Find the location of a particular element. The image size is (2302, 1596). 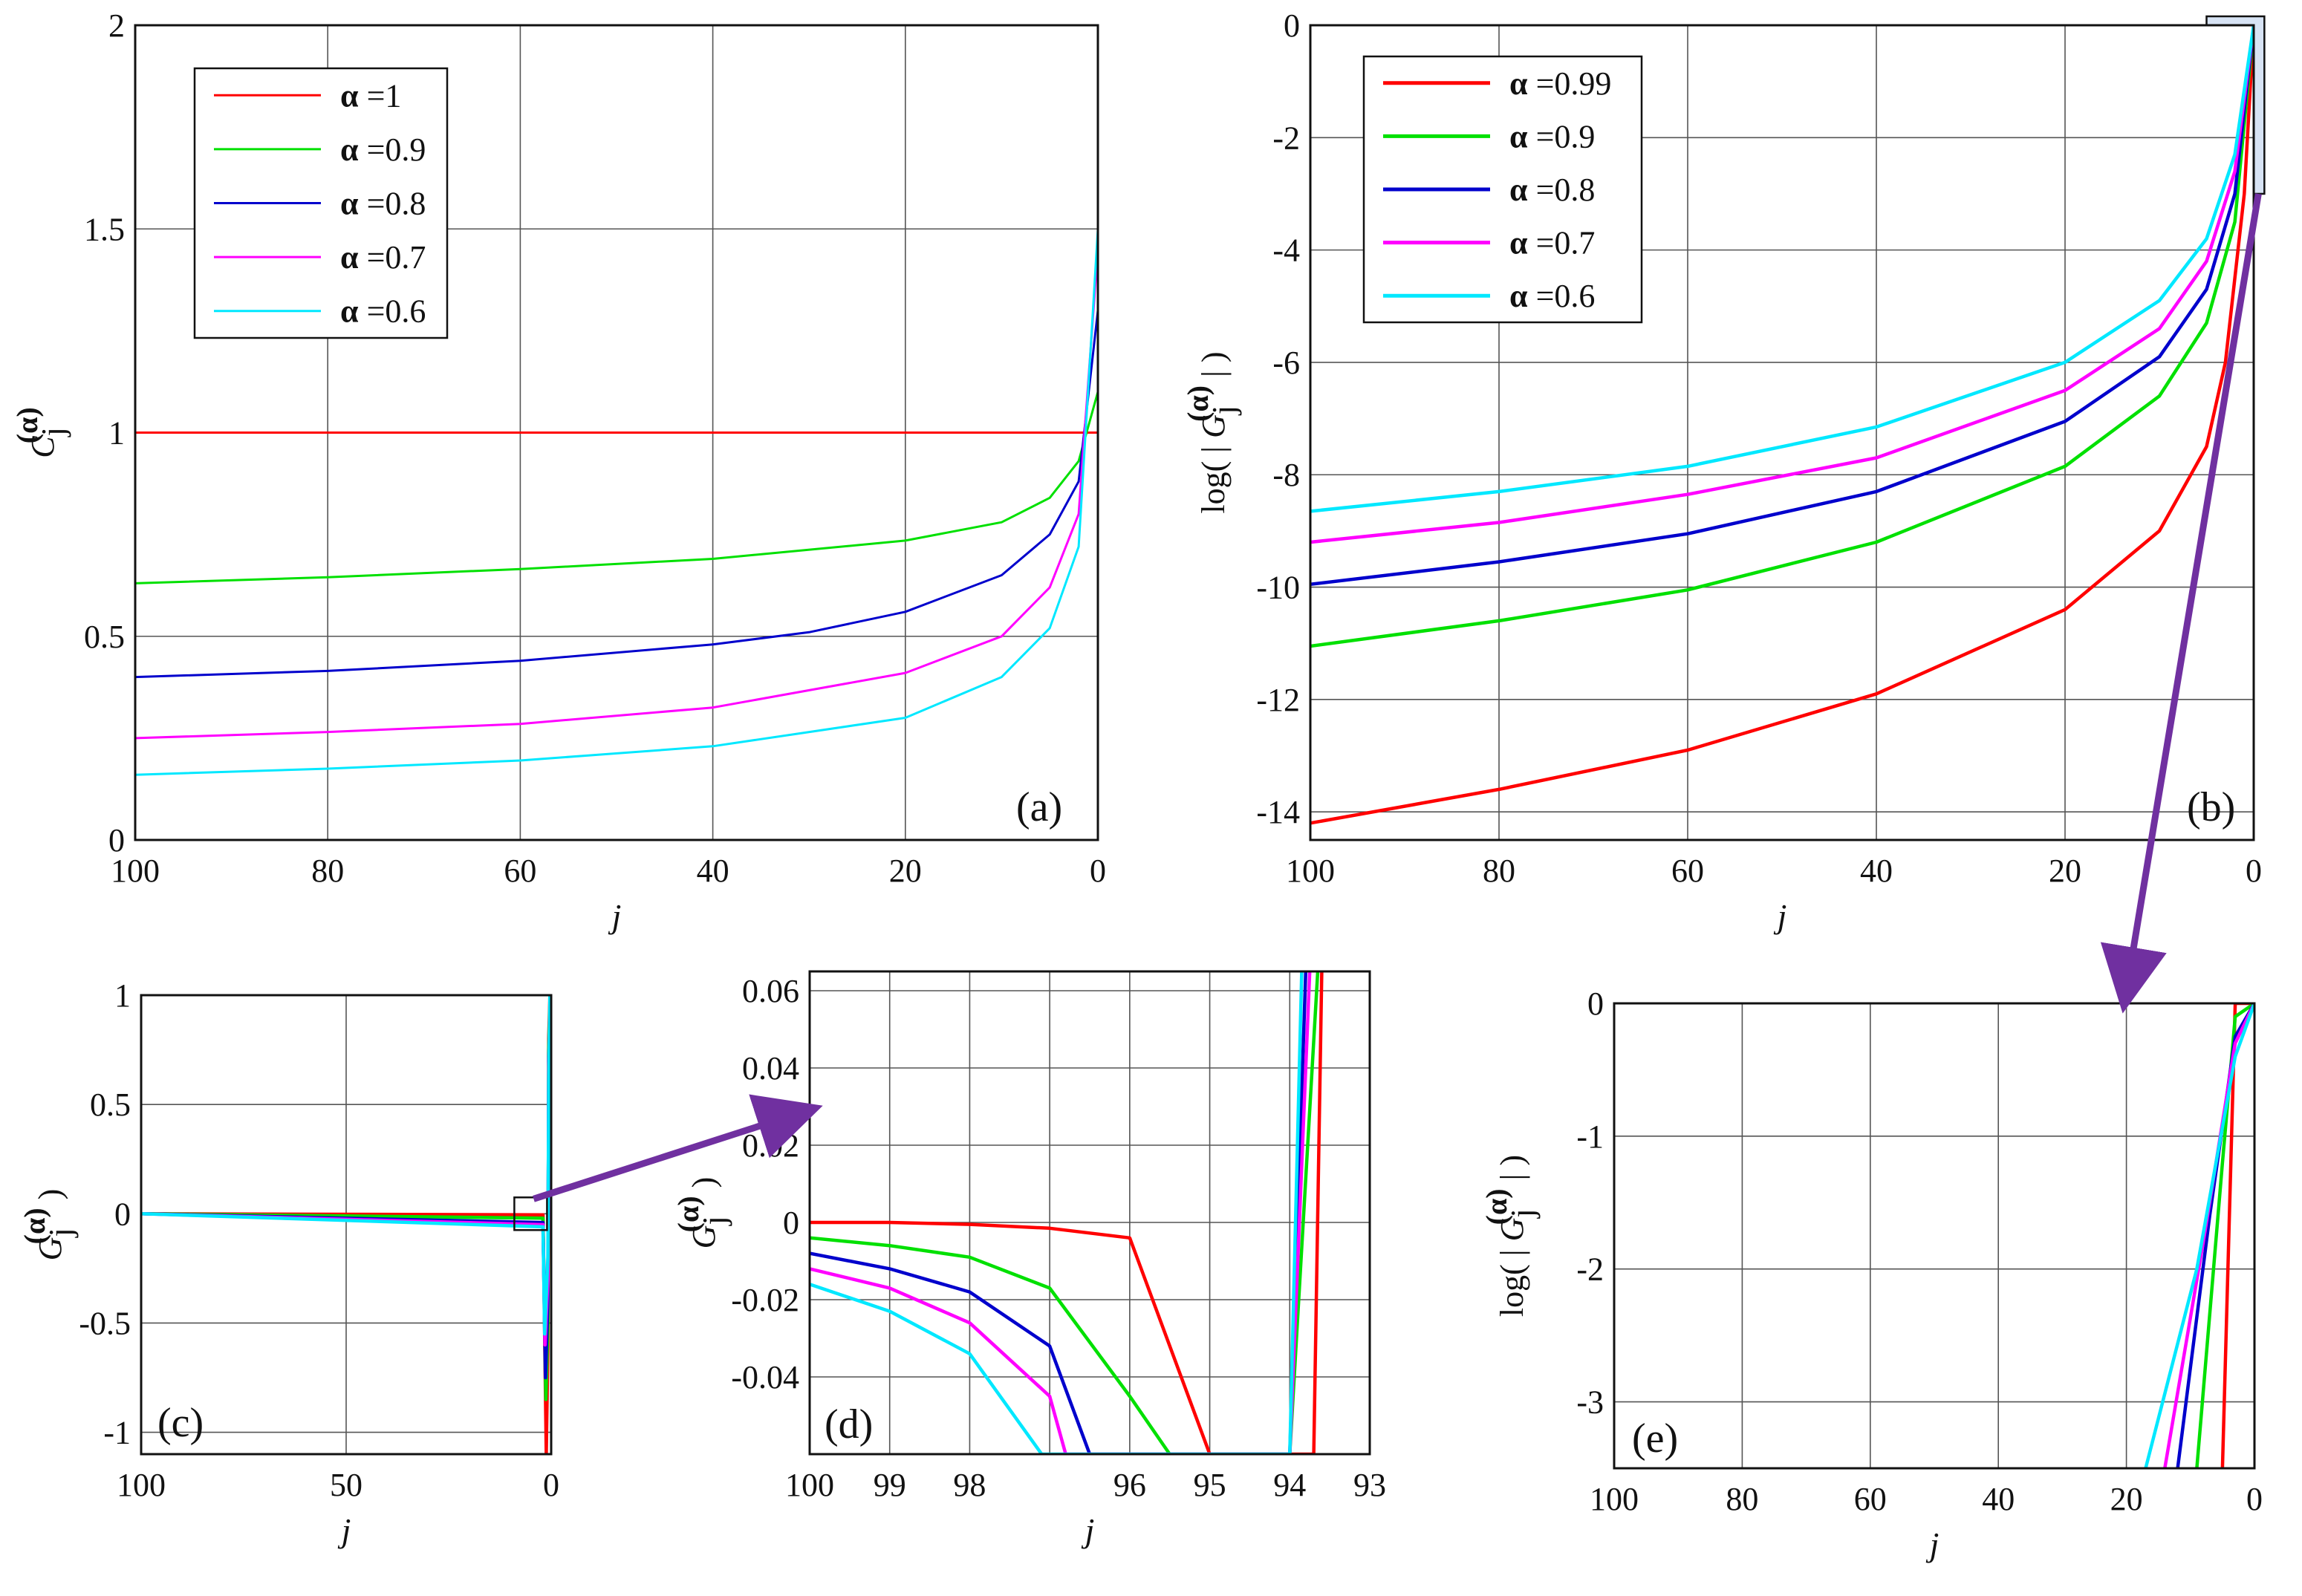

legend-entry-b-1: α =0.9 is located at coordinates (1552, 136).